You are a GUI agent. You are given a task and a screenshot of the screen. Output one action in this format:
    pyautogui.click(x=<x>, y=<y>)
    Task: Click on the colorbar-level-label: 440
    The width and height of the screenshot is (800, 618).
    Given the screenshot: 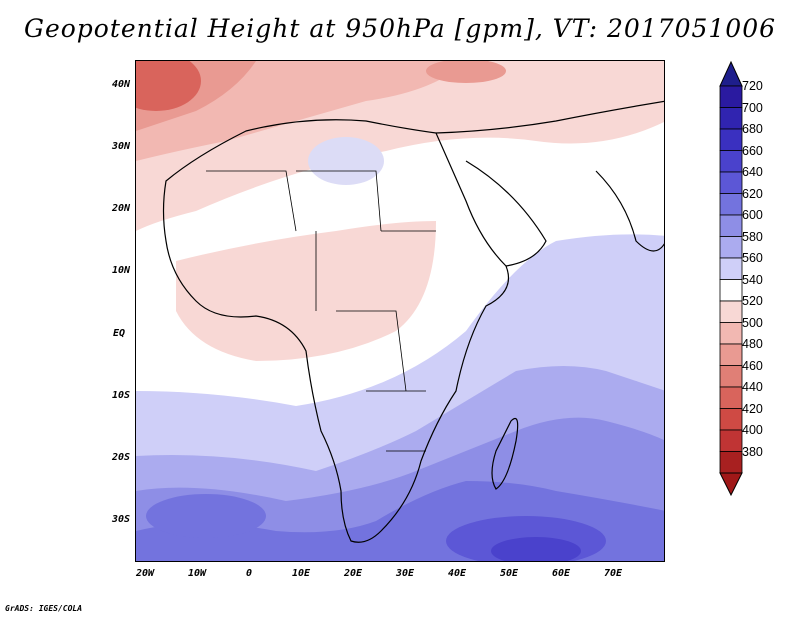 What is the action you would take?
    pyautogui.click(x=752, y=387)
    